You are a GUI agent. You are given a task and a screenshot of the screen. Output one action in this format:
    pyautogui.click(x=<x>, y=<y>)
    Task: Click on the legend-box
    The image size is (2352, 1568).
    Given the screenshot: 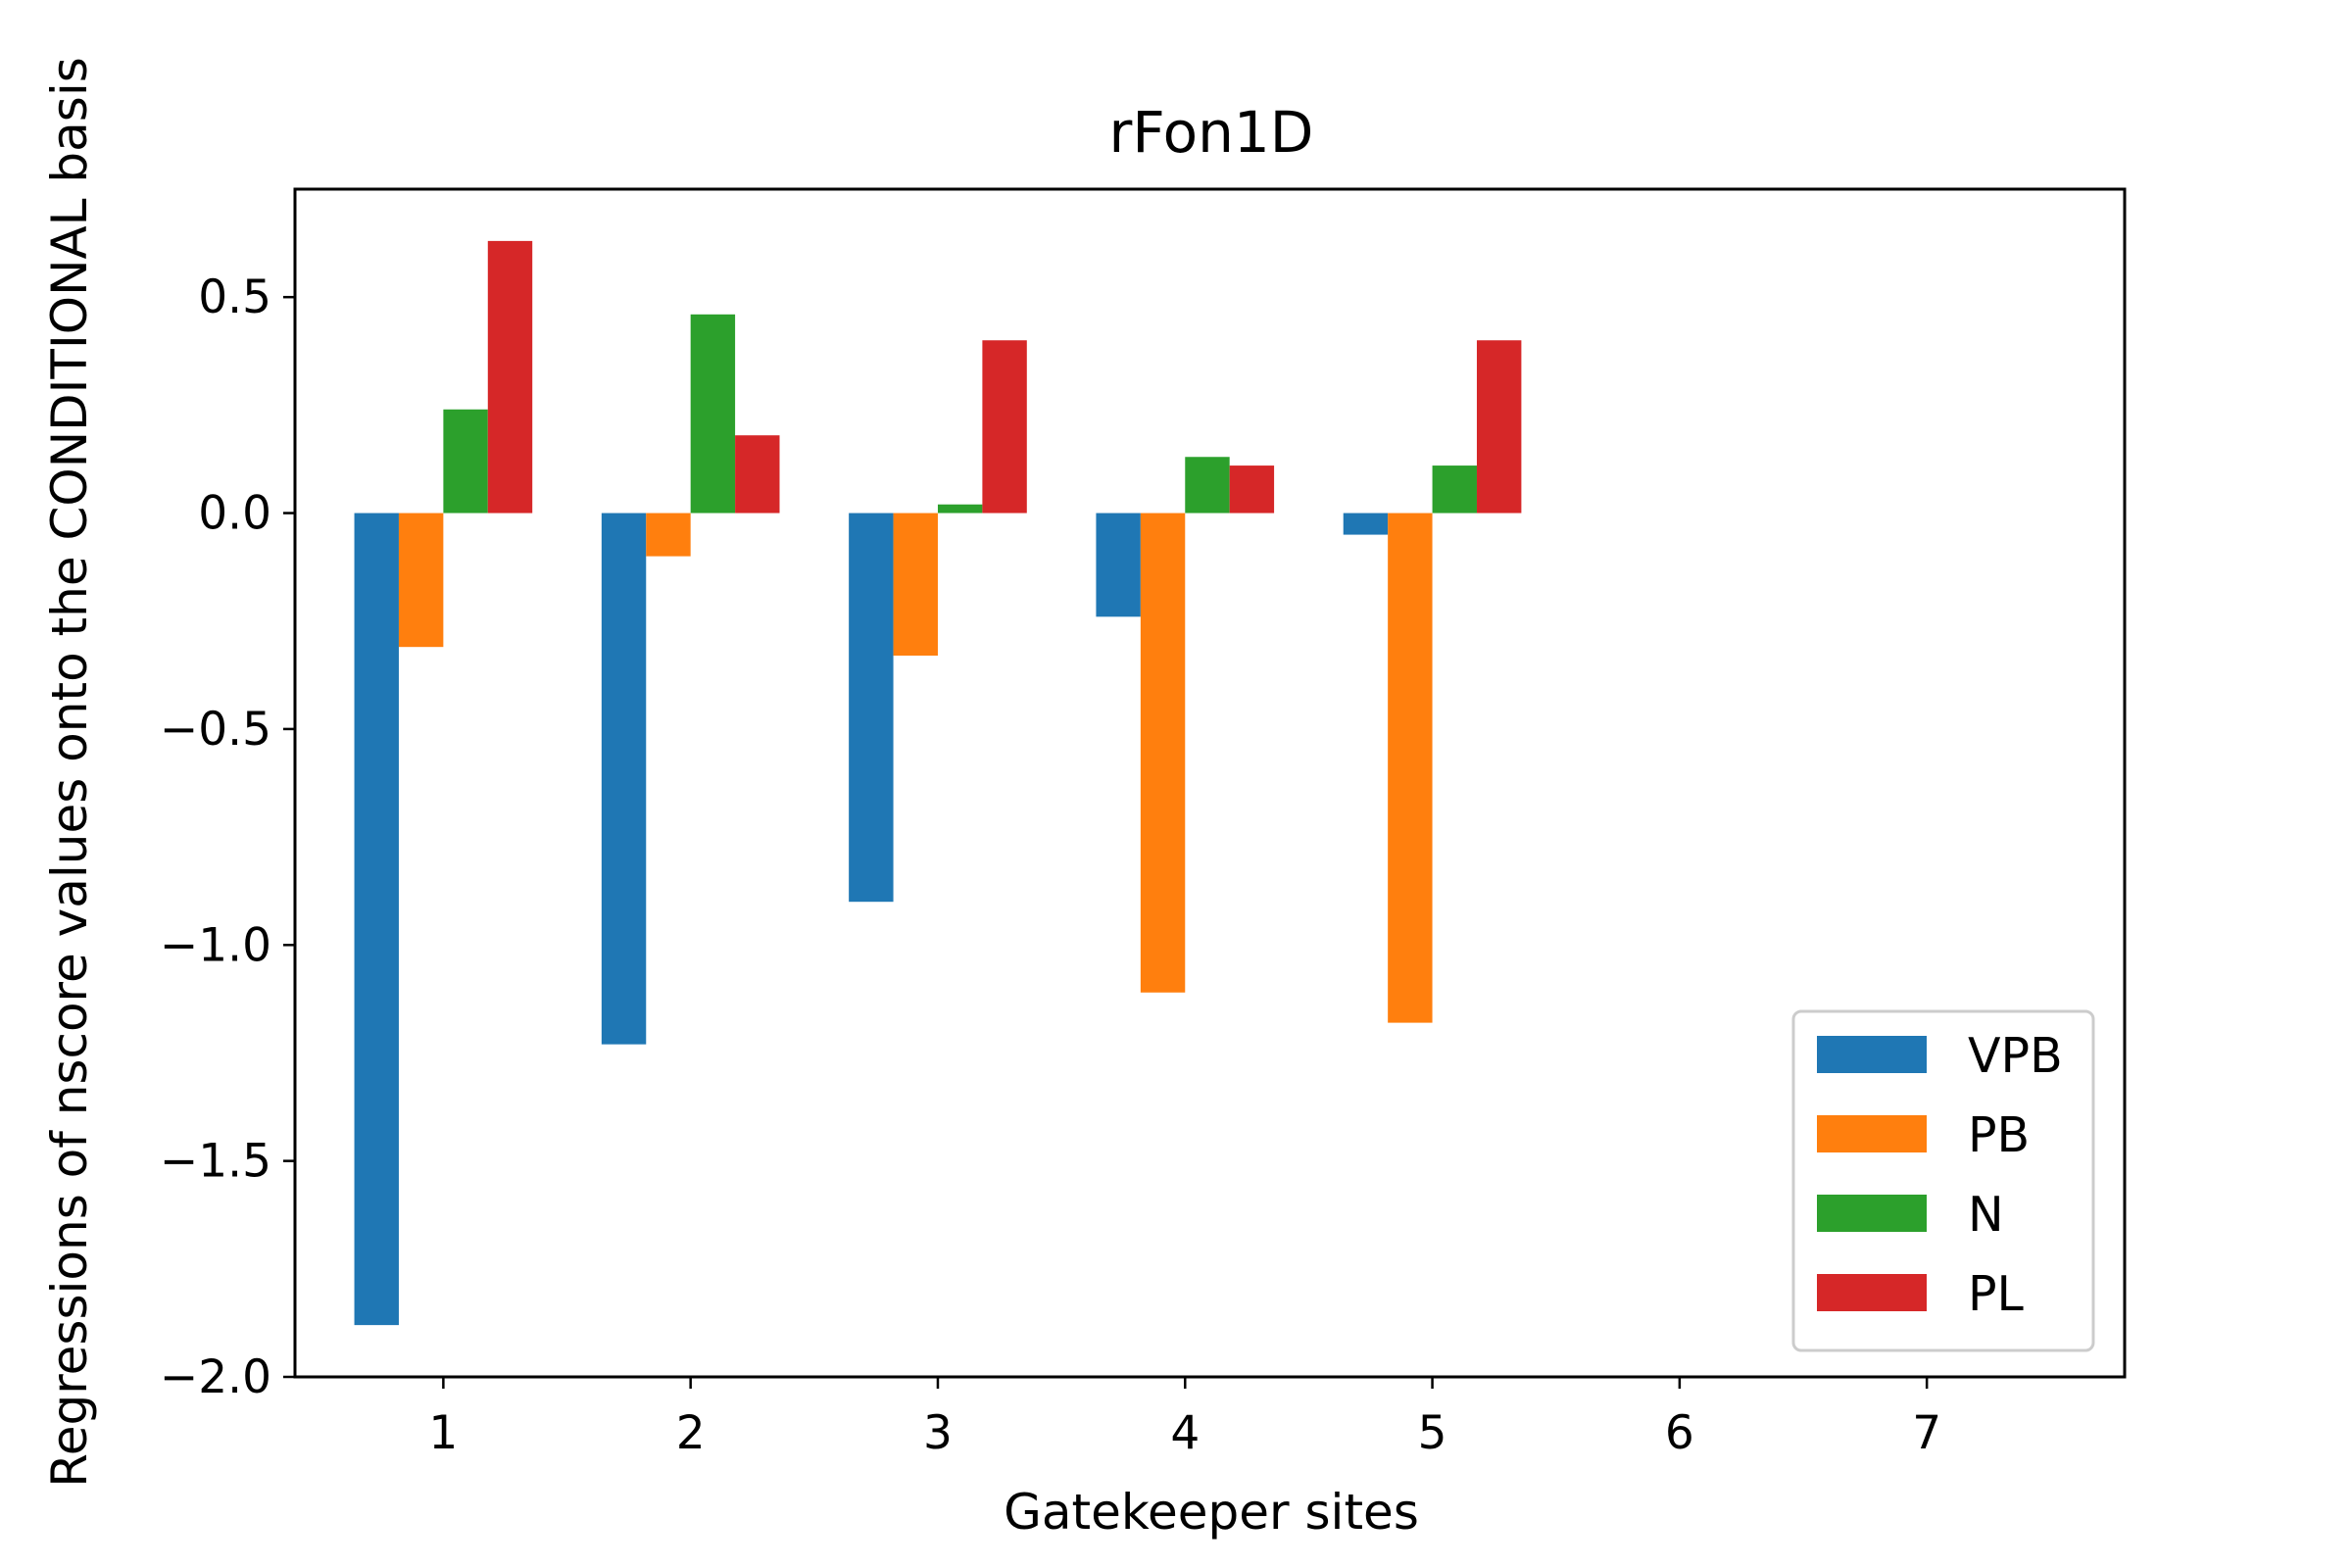 What is the action you would take?
    pyautogui.click(x=1943, y=1180)
    